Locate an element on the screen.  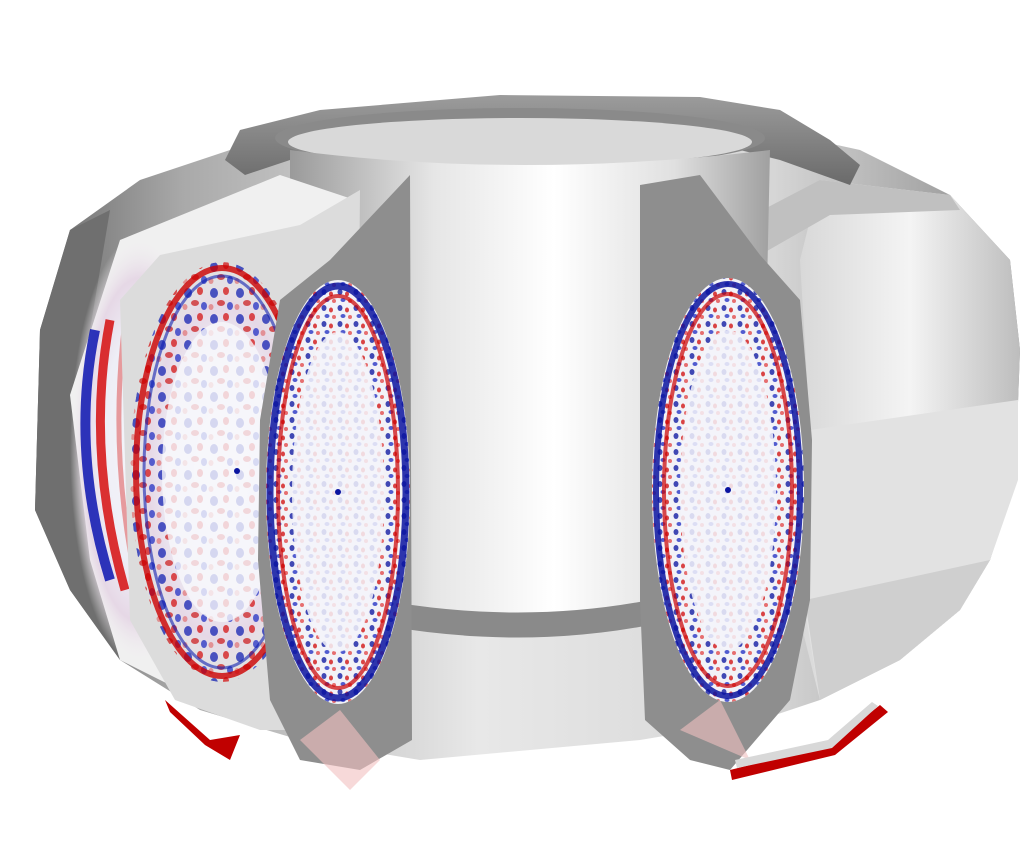
divertor-bottom is located at coordinates (526, 740).